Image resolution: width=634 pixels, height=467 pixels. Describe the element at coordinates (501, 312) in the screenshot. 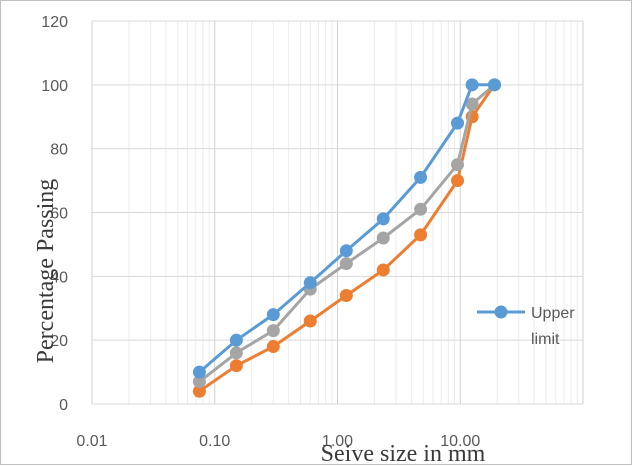

I see `legend-marker` at that location.